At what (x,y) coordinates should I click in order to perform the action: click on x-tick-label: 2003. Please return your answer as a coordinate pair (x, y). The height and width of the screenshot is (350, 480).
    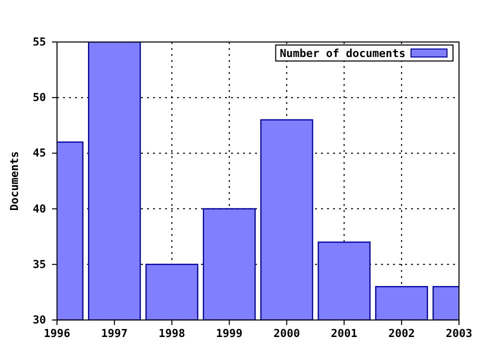
    Looking at the image, I should click on (459, 333).